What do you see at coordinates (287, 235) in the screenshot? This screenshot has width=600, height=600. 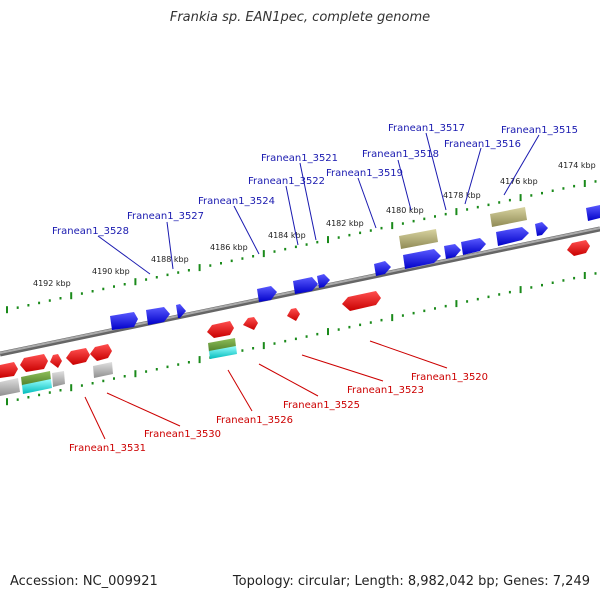 I see `scale-tick-label: 4184 kbp` at bounding box center [287, 235].